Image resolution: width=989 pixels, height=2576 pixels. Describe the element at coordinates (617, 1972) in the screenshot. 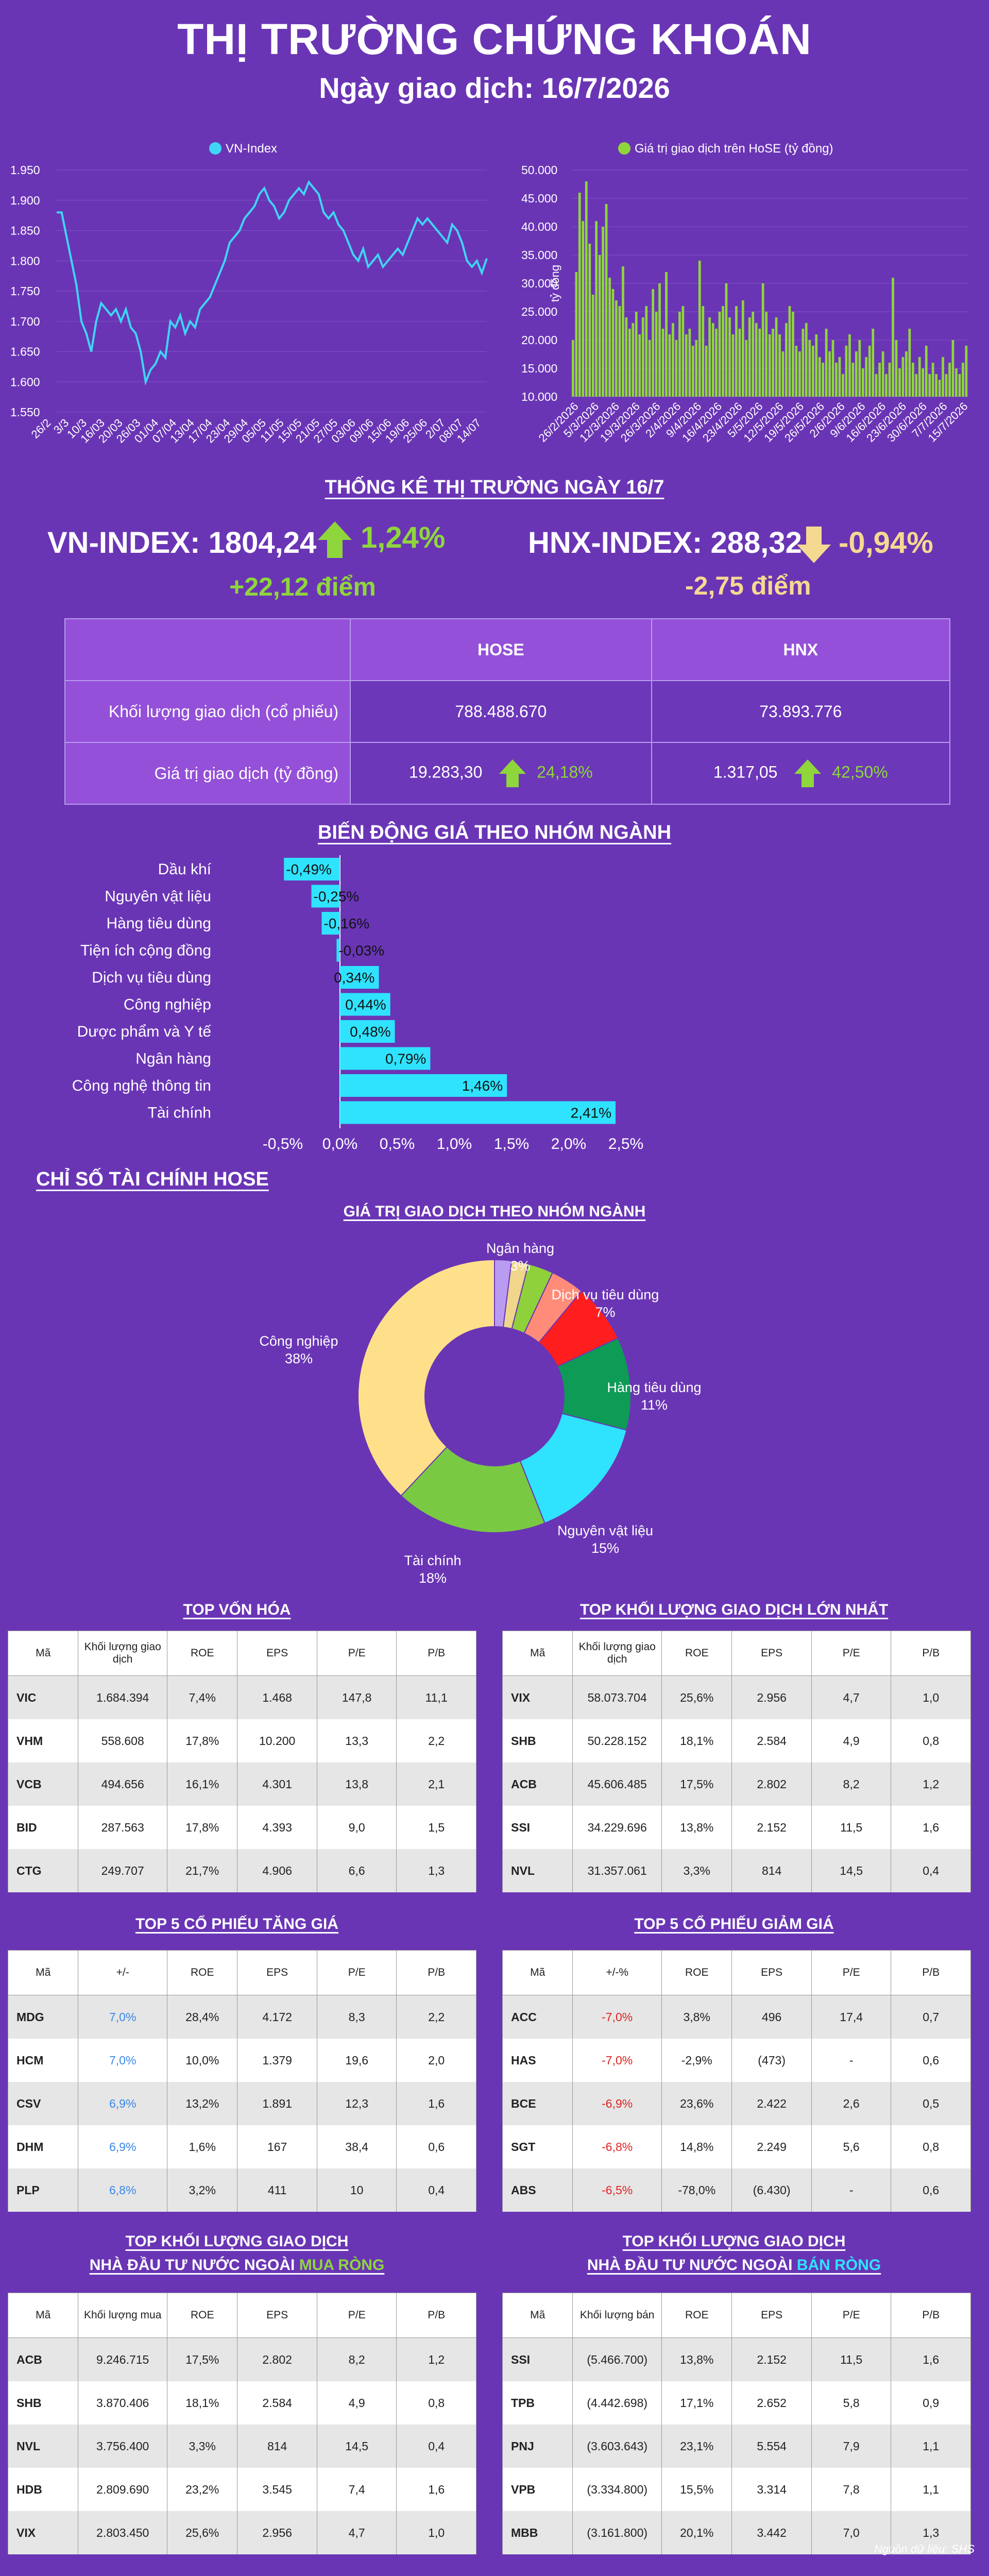

I see `column-header: +/-%` at that location.